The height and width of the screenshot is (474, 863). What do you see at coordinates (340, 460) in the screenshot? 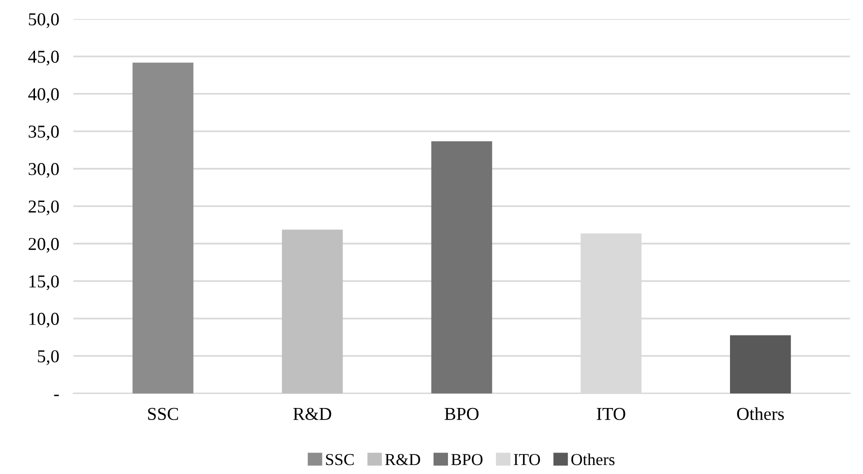
I see `legend-label: SSC` at bounding box center [340, 460].